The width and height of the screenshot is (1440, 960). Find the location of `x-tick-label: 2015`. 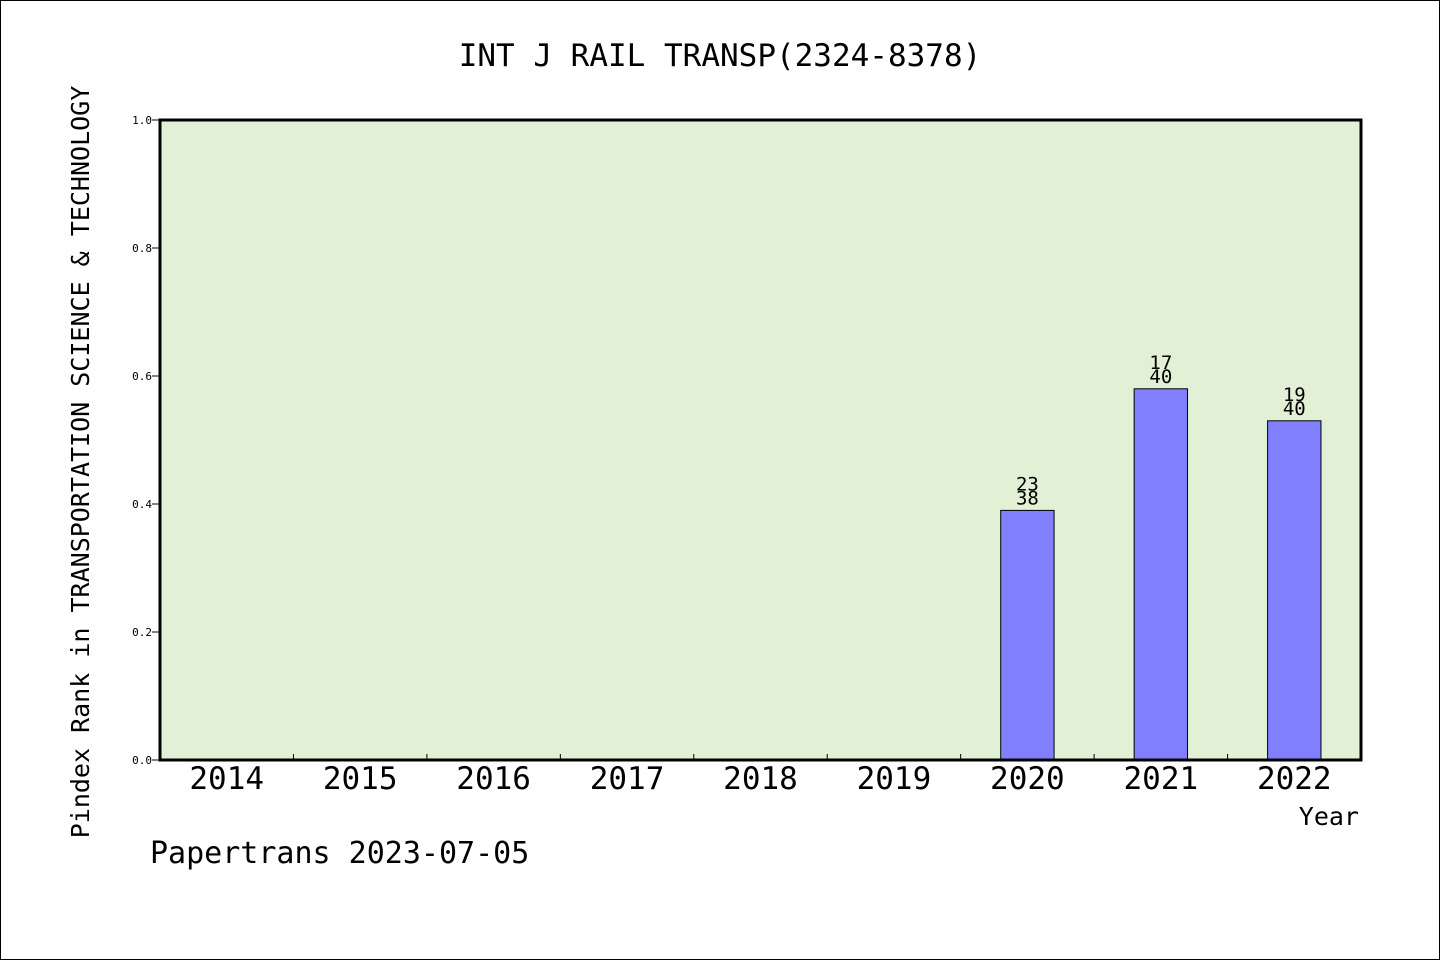

x-tick-label: 2015 is located at coordinates (360, 779).